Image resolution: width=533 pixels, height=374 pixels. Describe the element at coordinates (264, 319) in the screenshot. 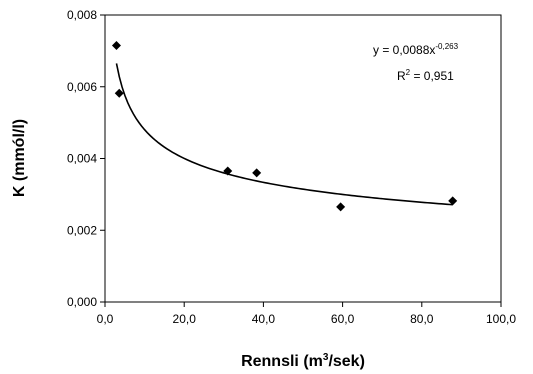

I see `x-tick-label: 40,0` at that location.